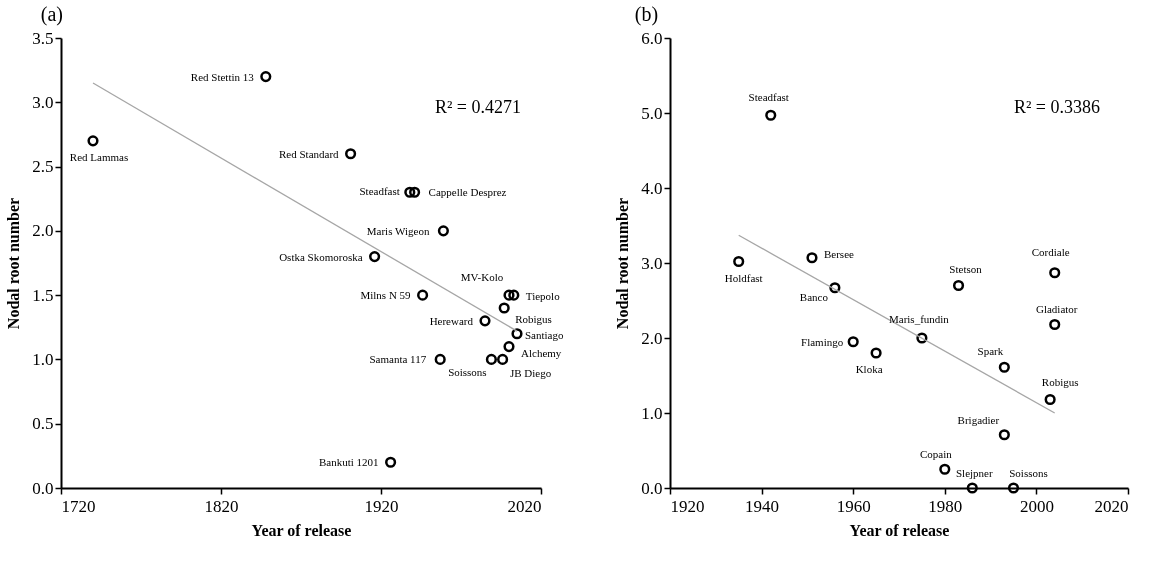 Image resolution: width=1176 pixels, height=570 pixels. What do you see at coordinates (398, 230) in the screenshot?
I see `annotation: Maris Wigeon` at bounding box center [398, 230].